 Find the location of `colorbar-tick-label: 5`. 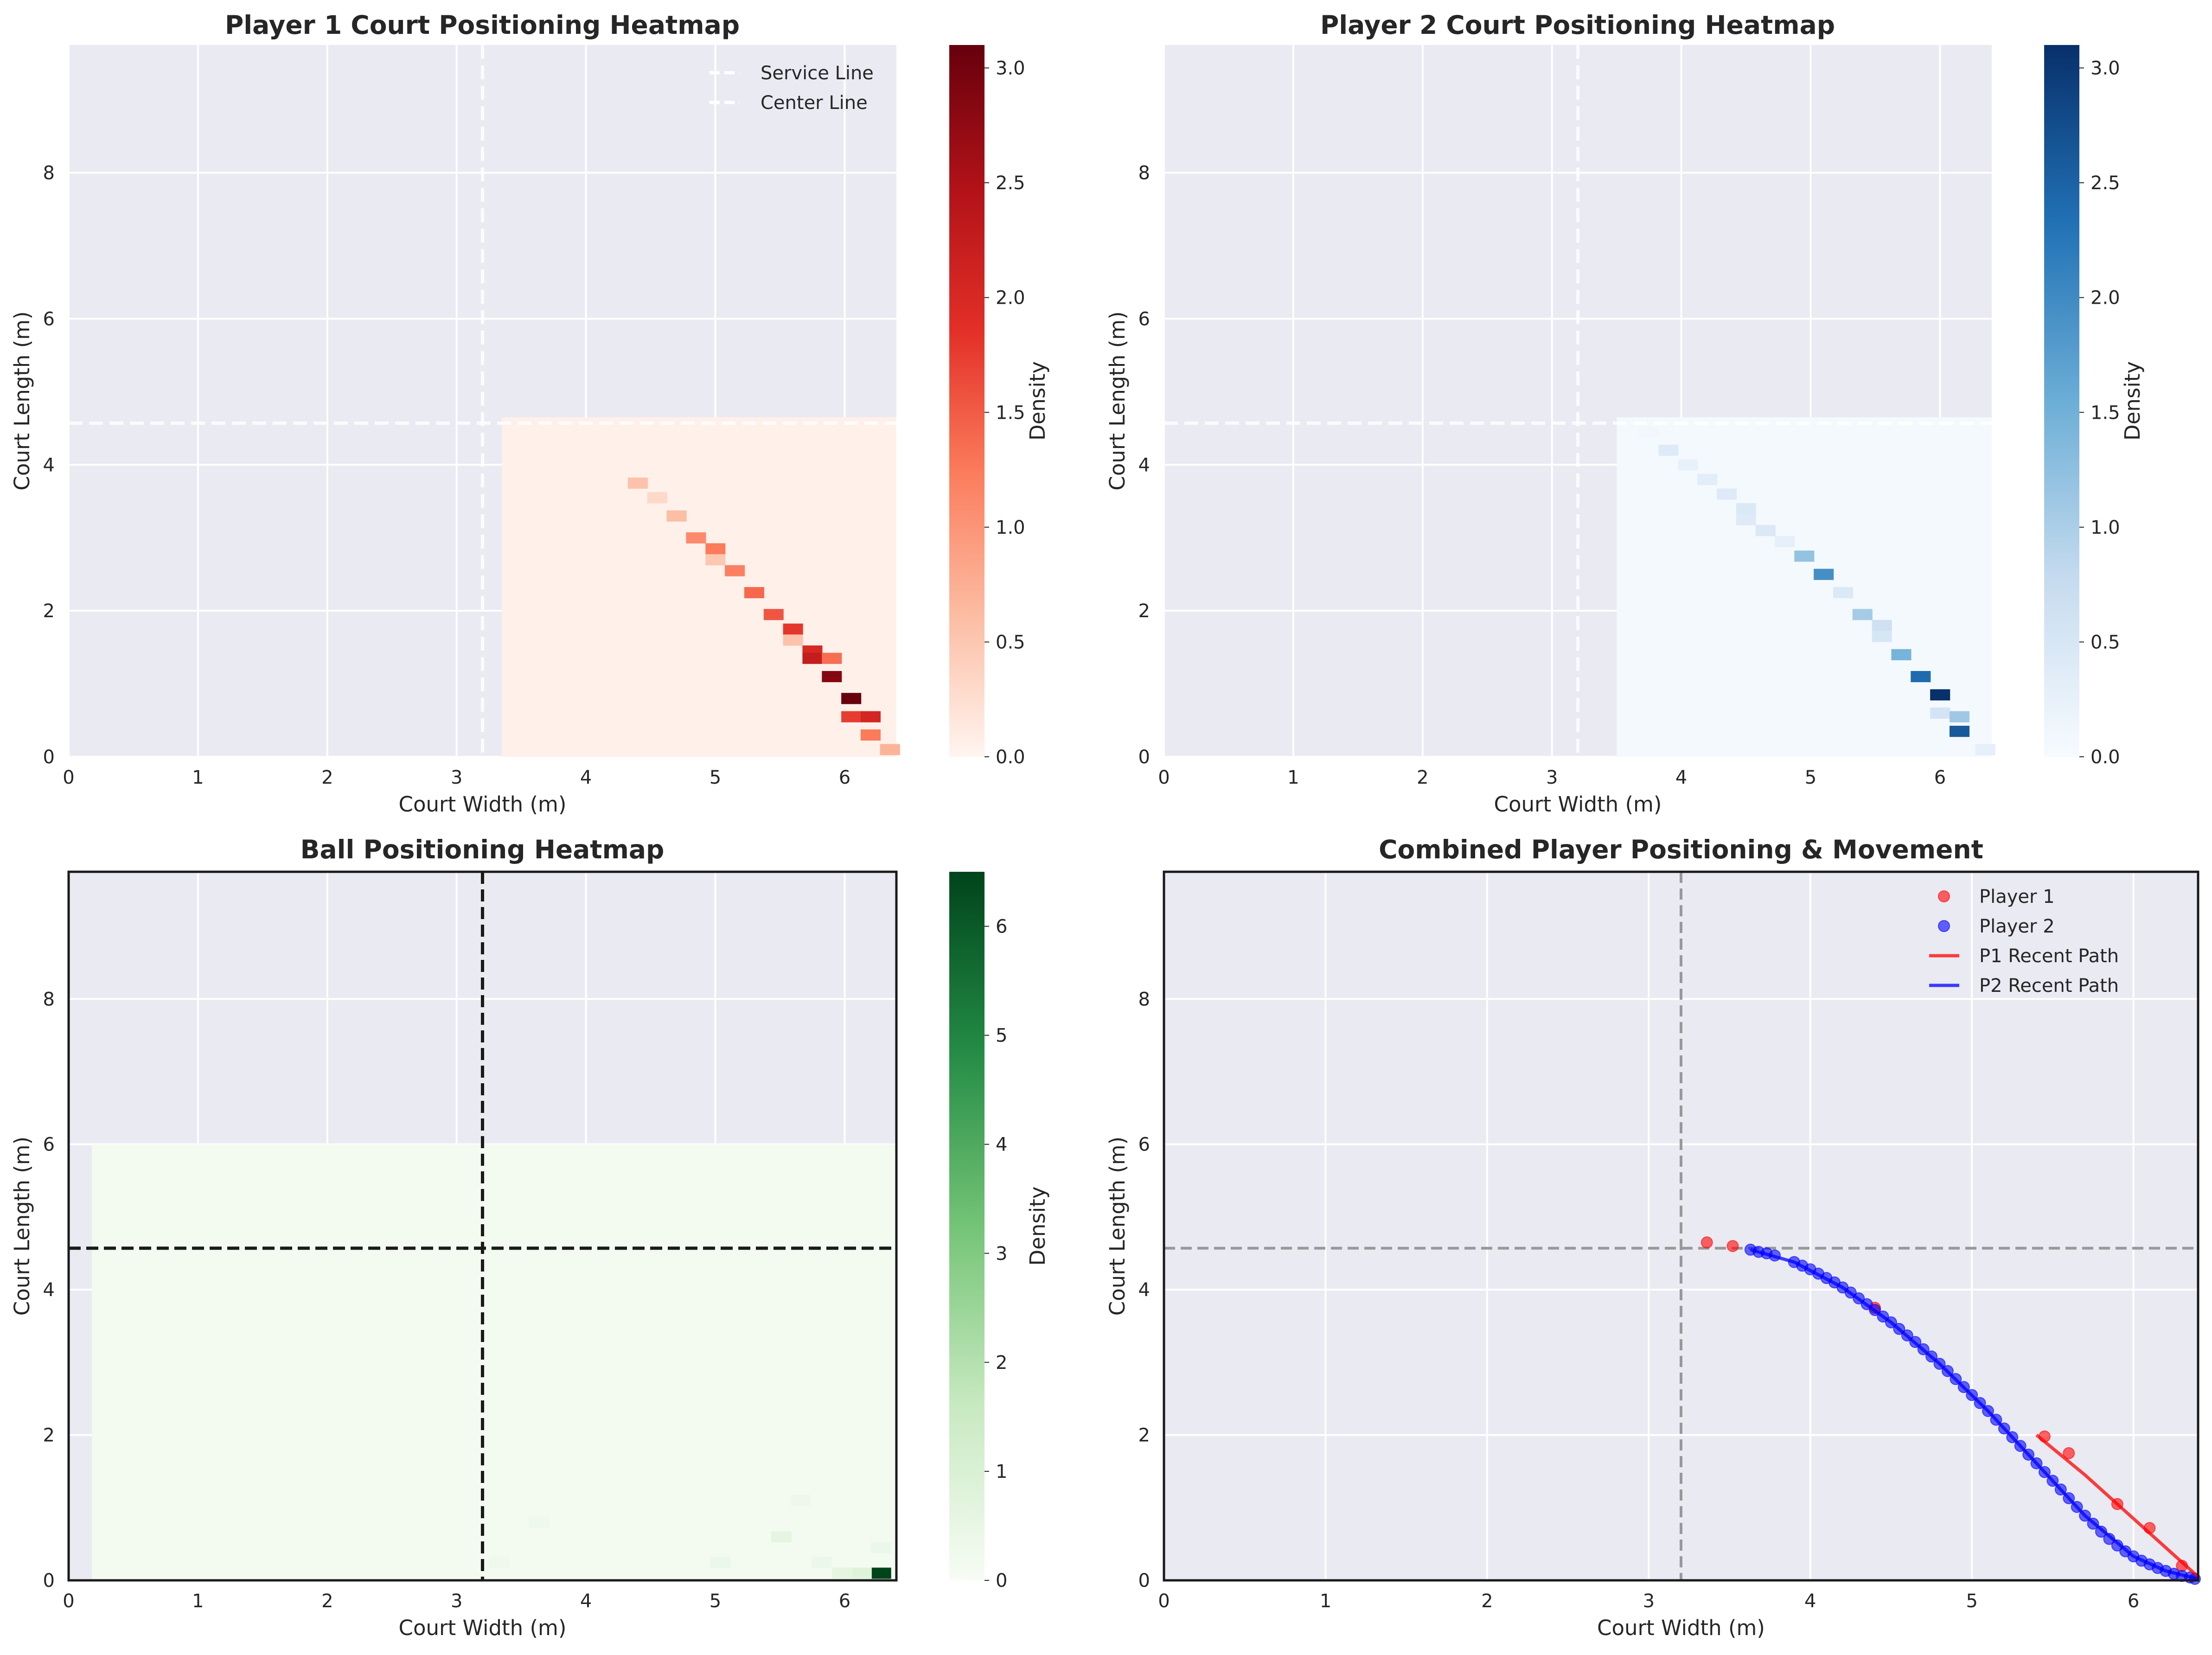

colorbar-tick-label: 5 is located at coordinates (1002, 1036).